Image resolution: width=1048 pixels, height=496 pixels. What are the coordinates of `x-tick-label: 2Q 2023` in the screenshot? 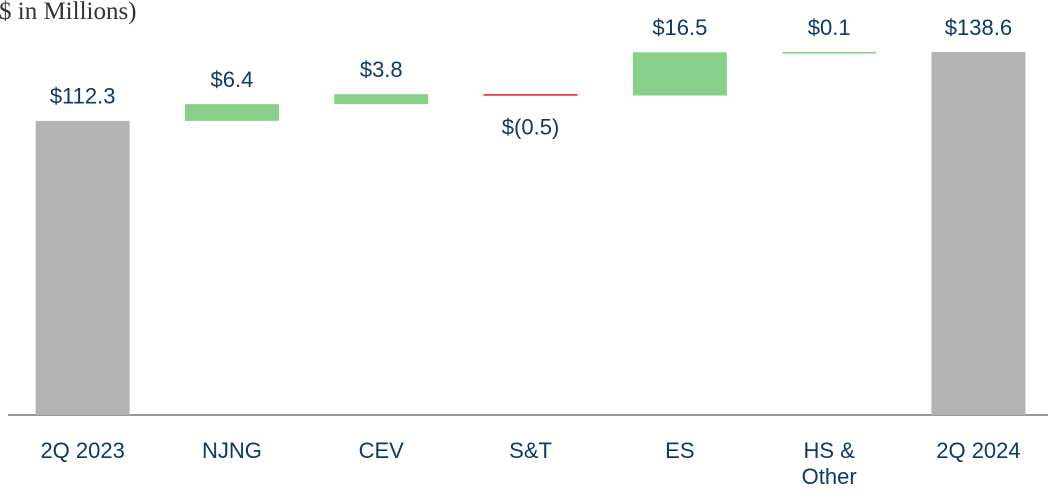 It's located at (82, 450).